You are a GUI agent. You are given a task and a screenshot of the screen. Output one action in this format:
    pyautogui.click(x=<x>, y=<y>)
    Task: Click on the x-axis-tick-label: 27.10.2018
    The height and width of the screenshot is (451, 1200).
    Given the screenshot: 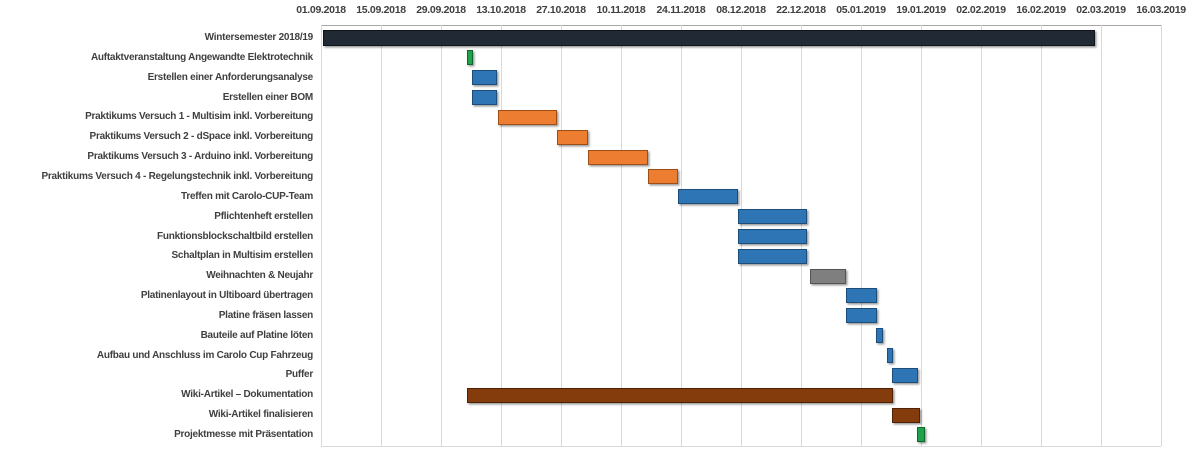 What is the action you would take?
    pyautogui.click(x=561, y=10)
    